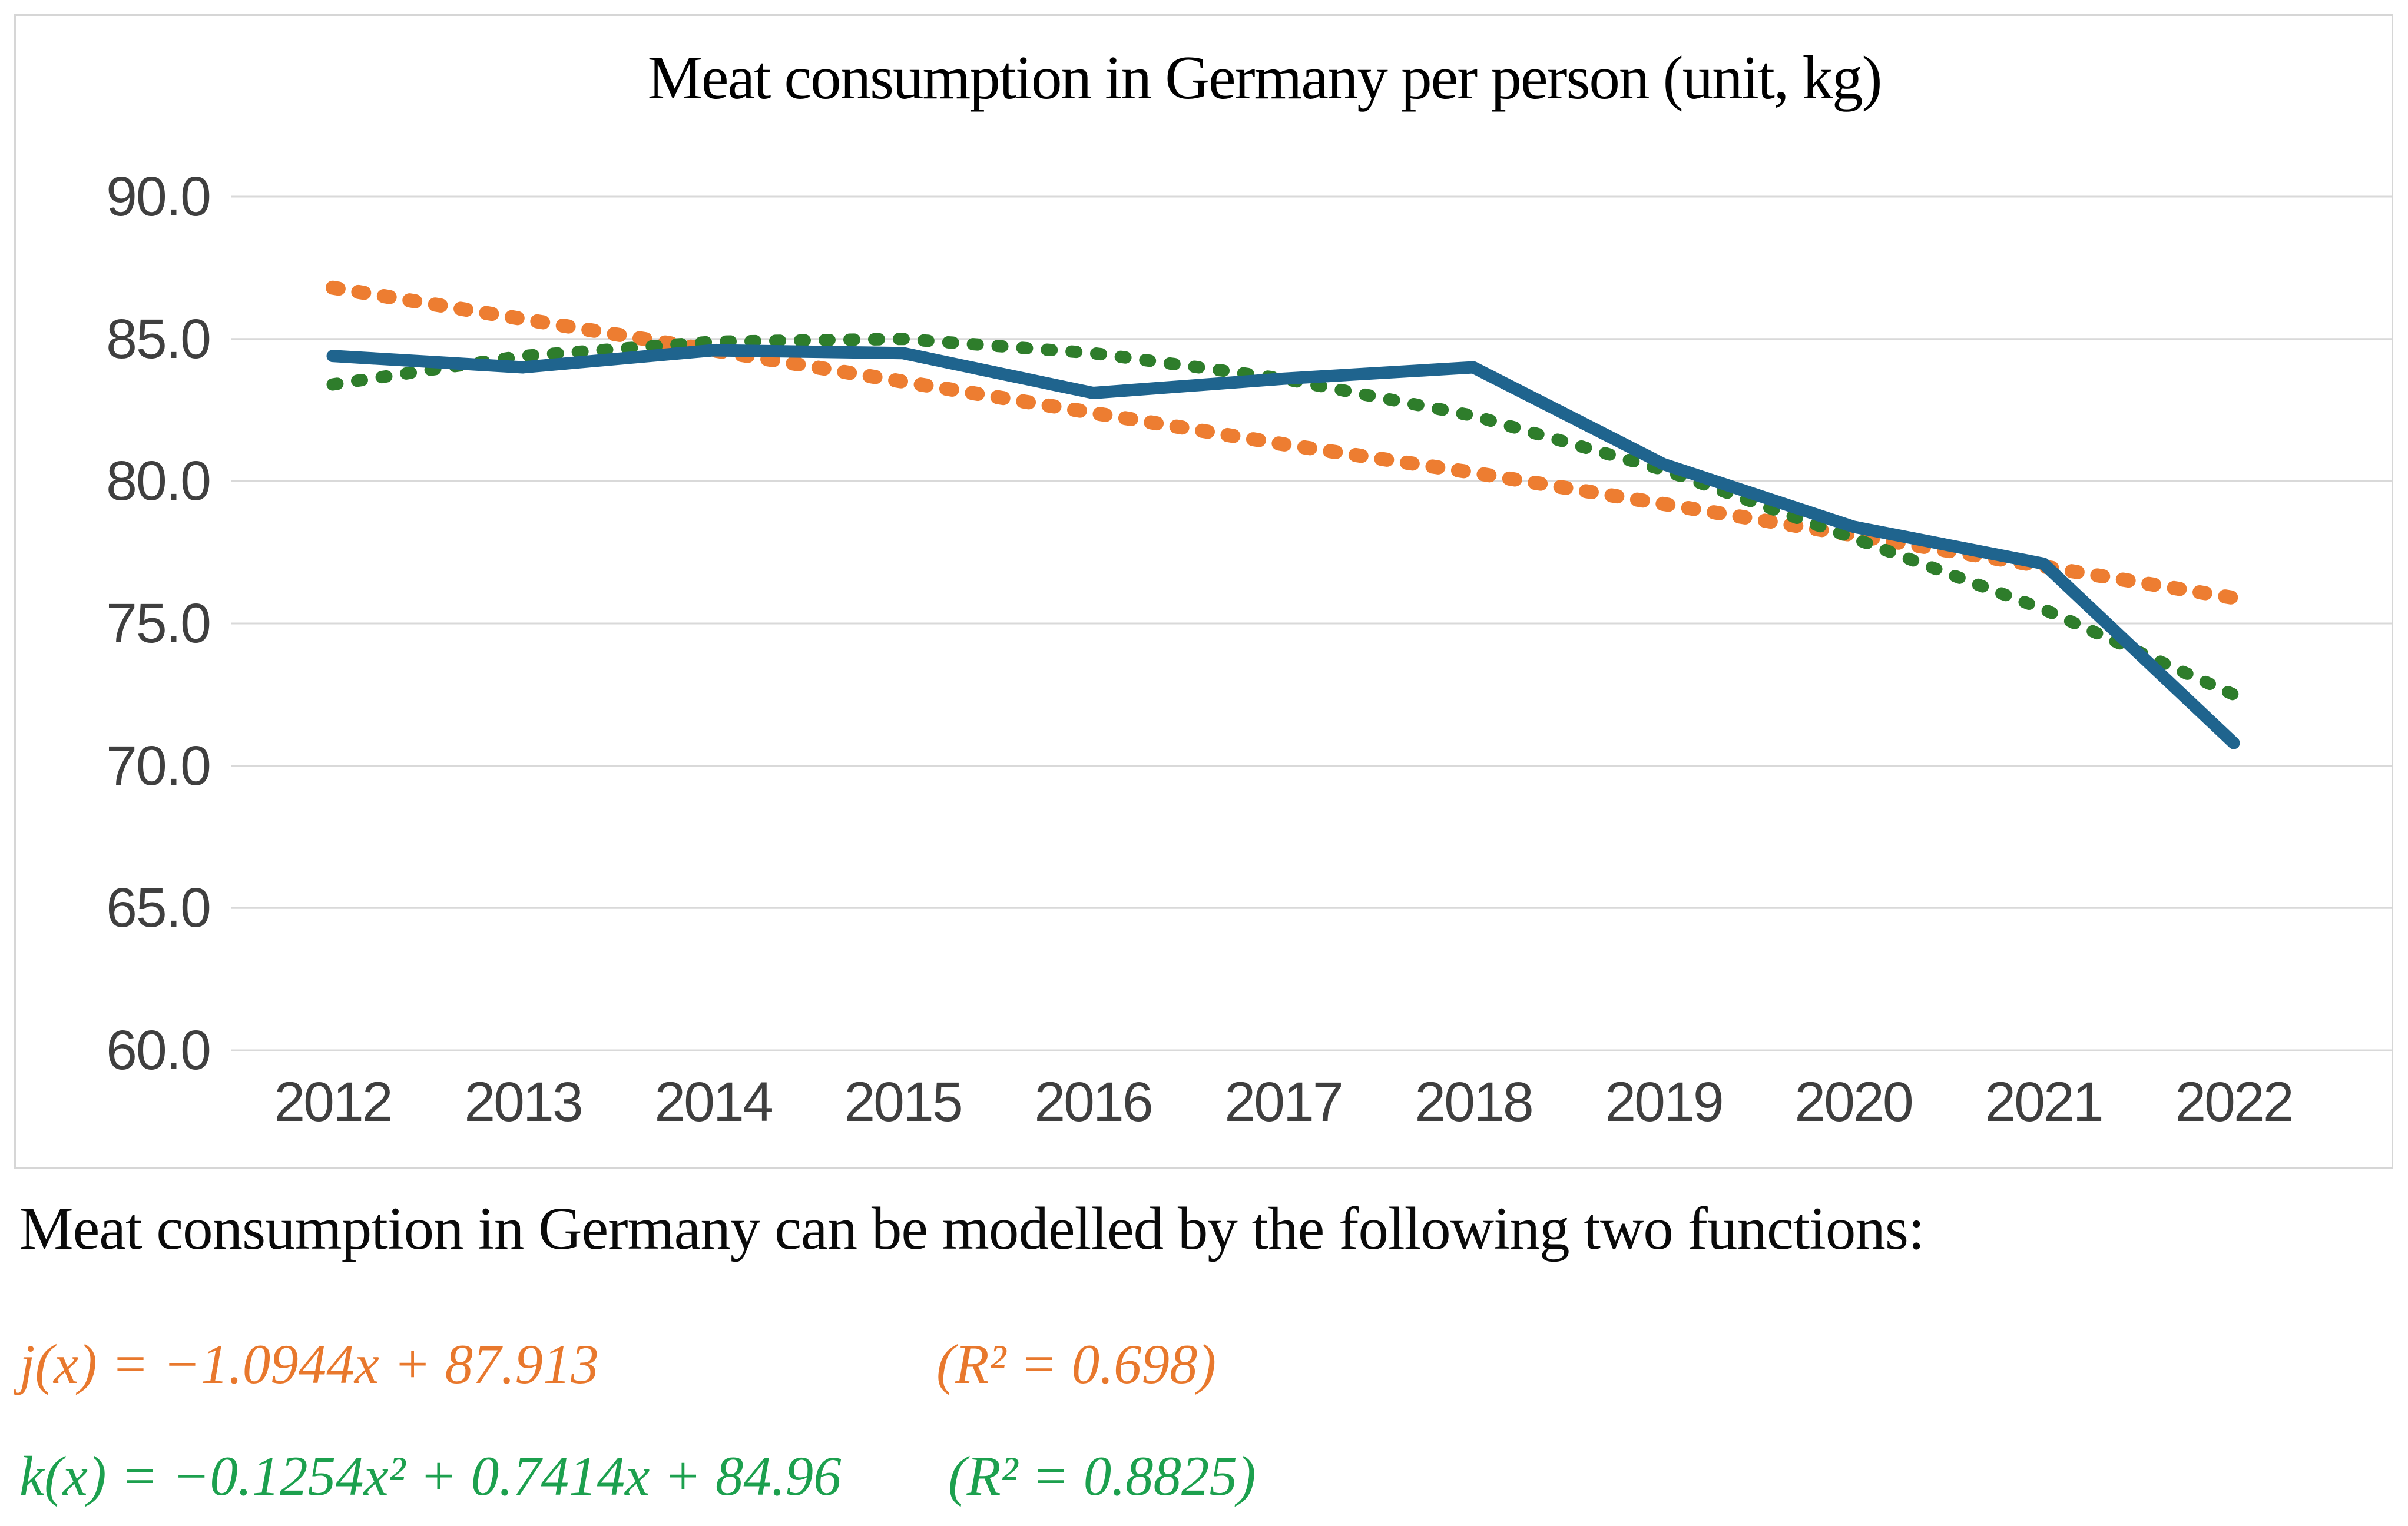 The width and height of the screenshot is (2408, 1526). What do you see at coordinates (2234, 1102) in the screenshot?
I see `x-tick-label: 2022` at bounding box center [2234, 1102].